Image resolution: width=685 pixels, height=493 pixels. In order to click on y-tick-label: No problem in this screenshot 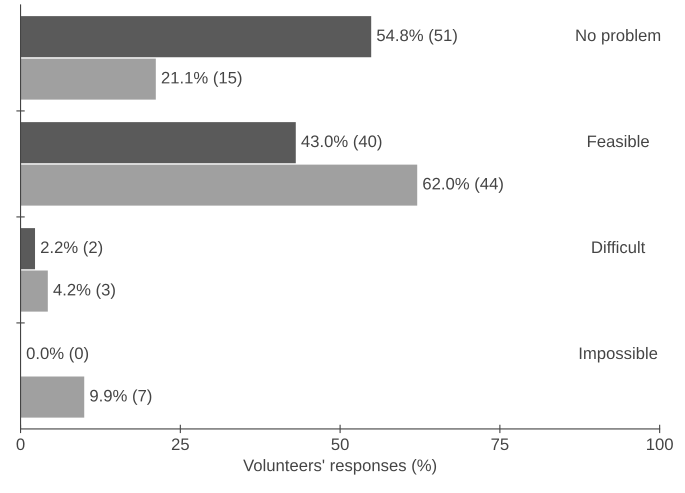, I will do `click(618, 36)`.